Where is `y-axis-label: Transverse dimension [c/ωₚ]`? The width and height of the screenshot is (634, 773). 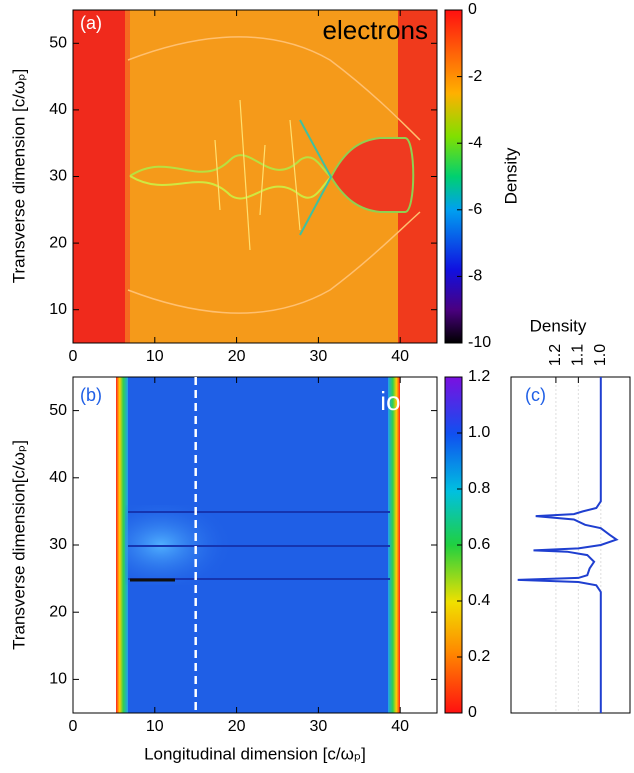
y-axis-label: Transverse dimension [c/ωₚ] is located at coordinates (18, 176).